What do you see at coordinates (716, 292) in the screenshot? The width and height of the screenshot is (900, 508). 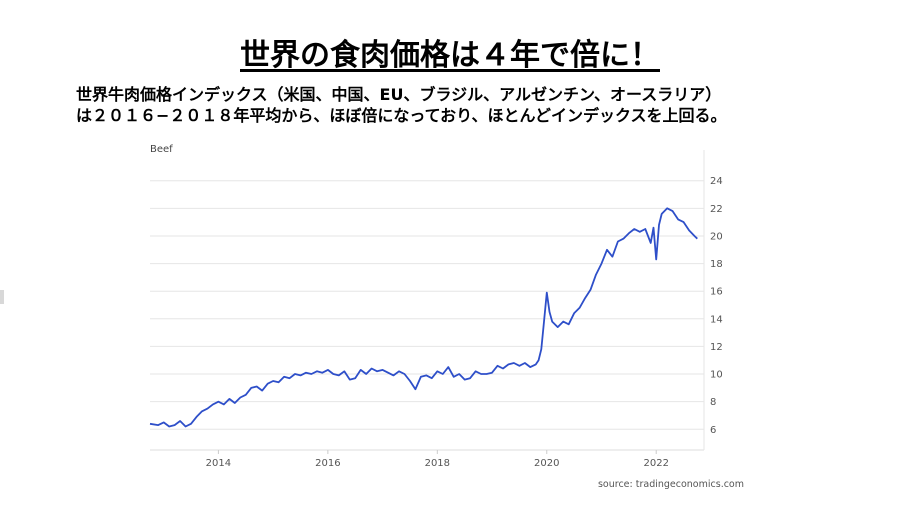 I see `y-tick-16: 16` at bounding box center [716, 292].